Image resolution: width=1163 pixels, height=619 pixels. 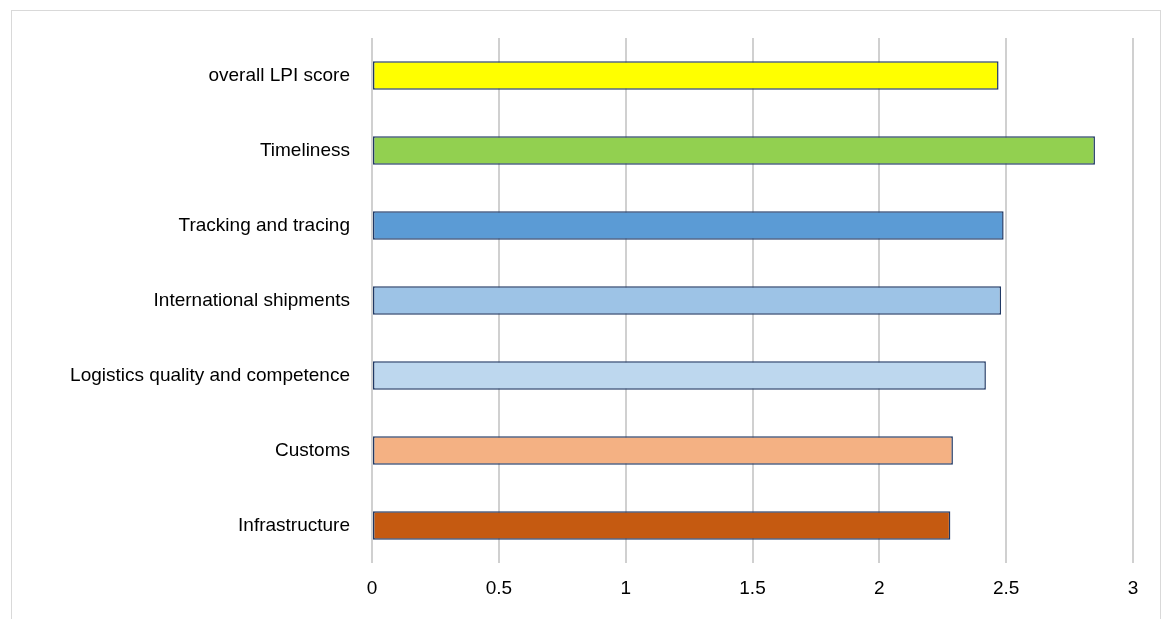 What do you see at coordinates (752, 587) in the screenshot?
I see `x-tick-label: 1.5` at bounding box center [752, 587].